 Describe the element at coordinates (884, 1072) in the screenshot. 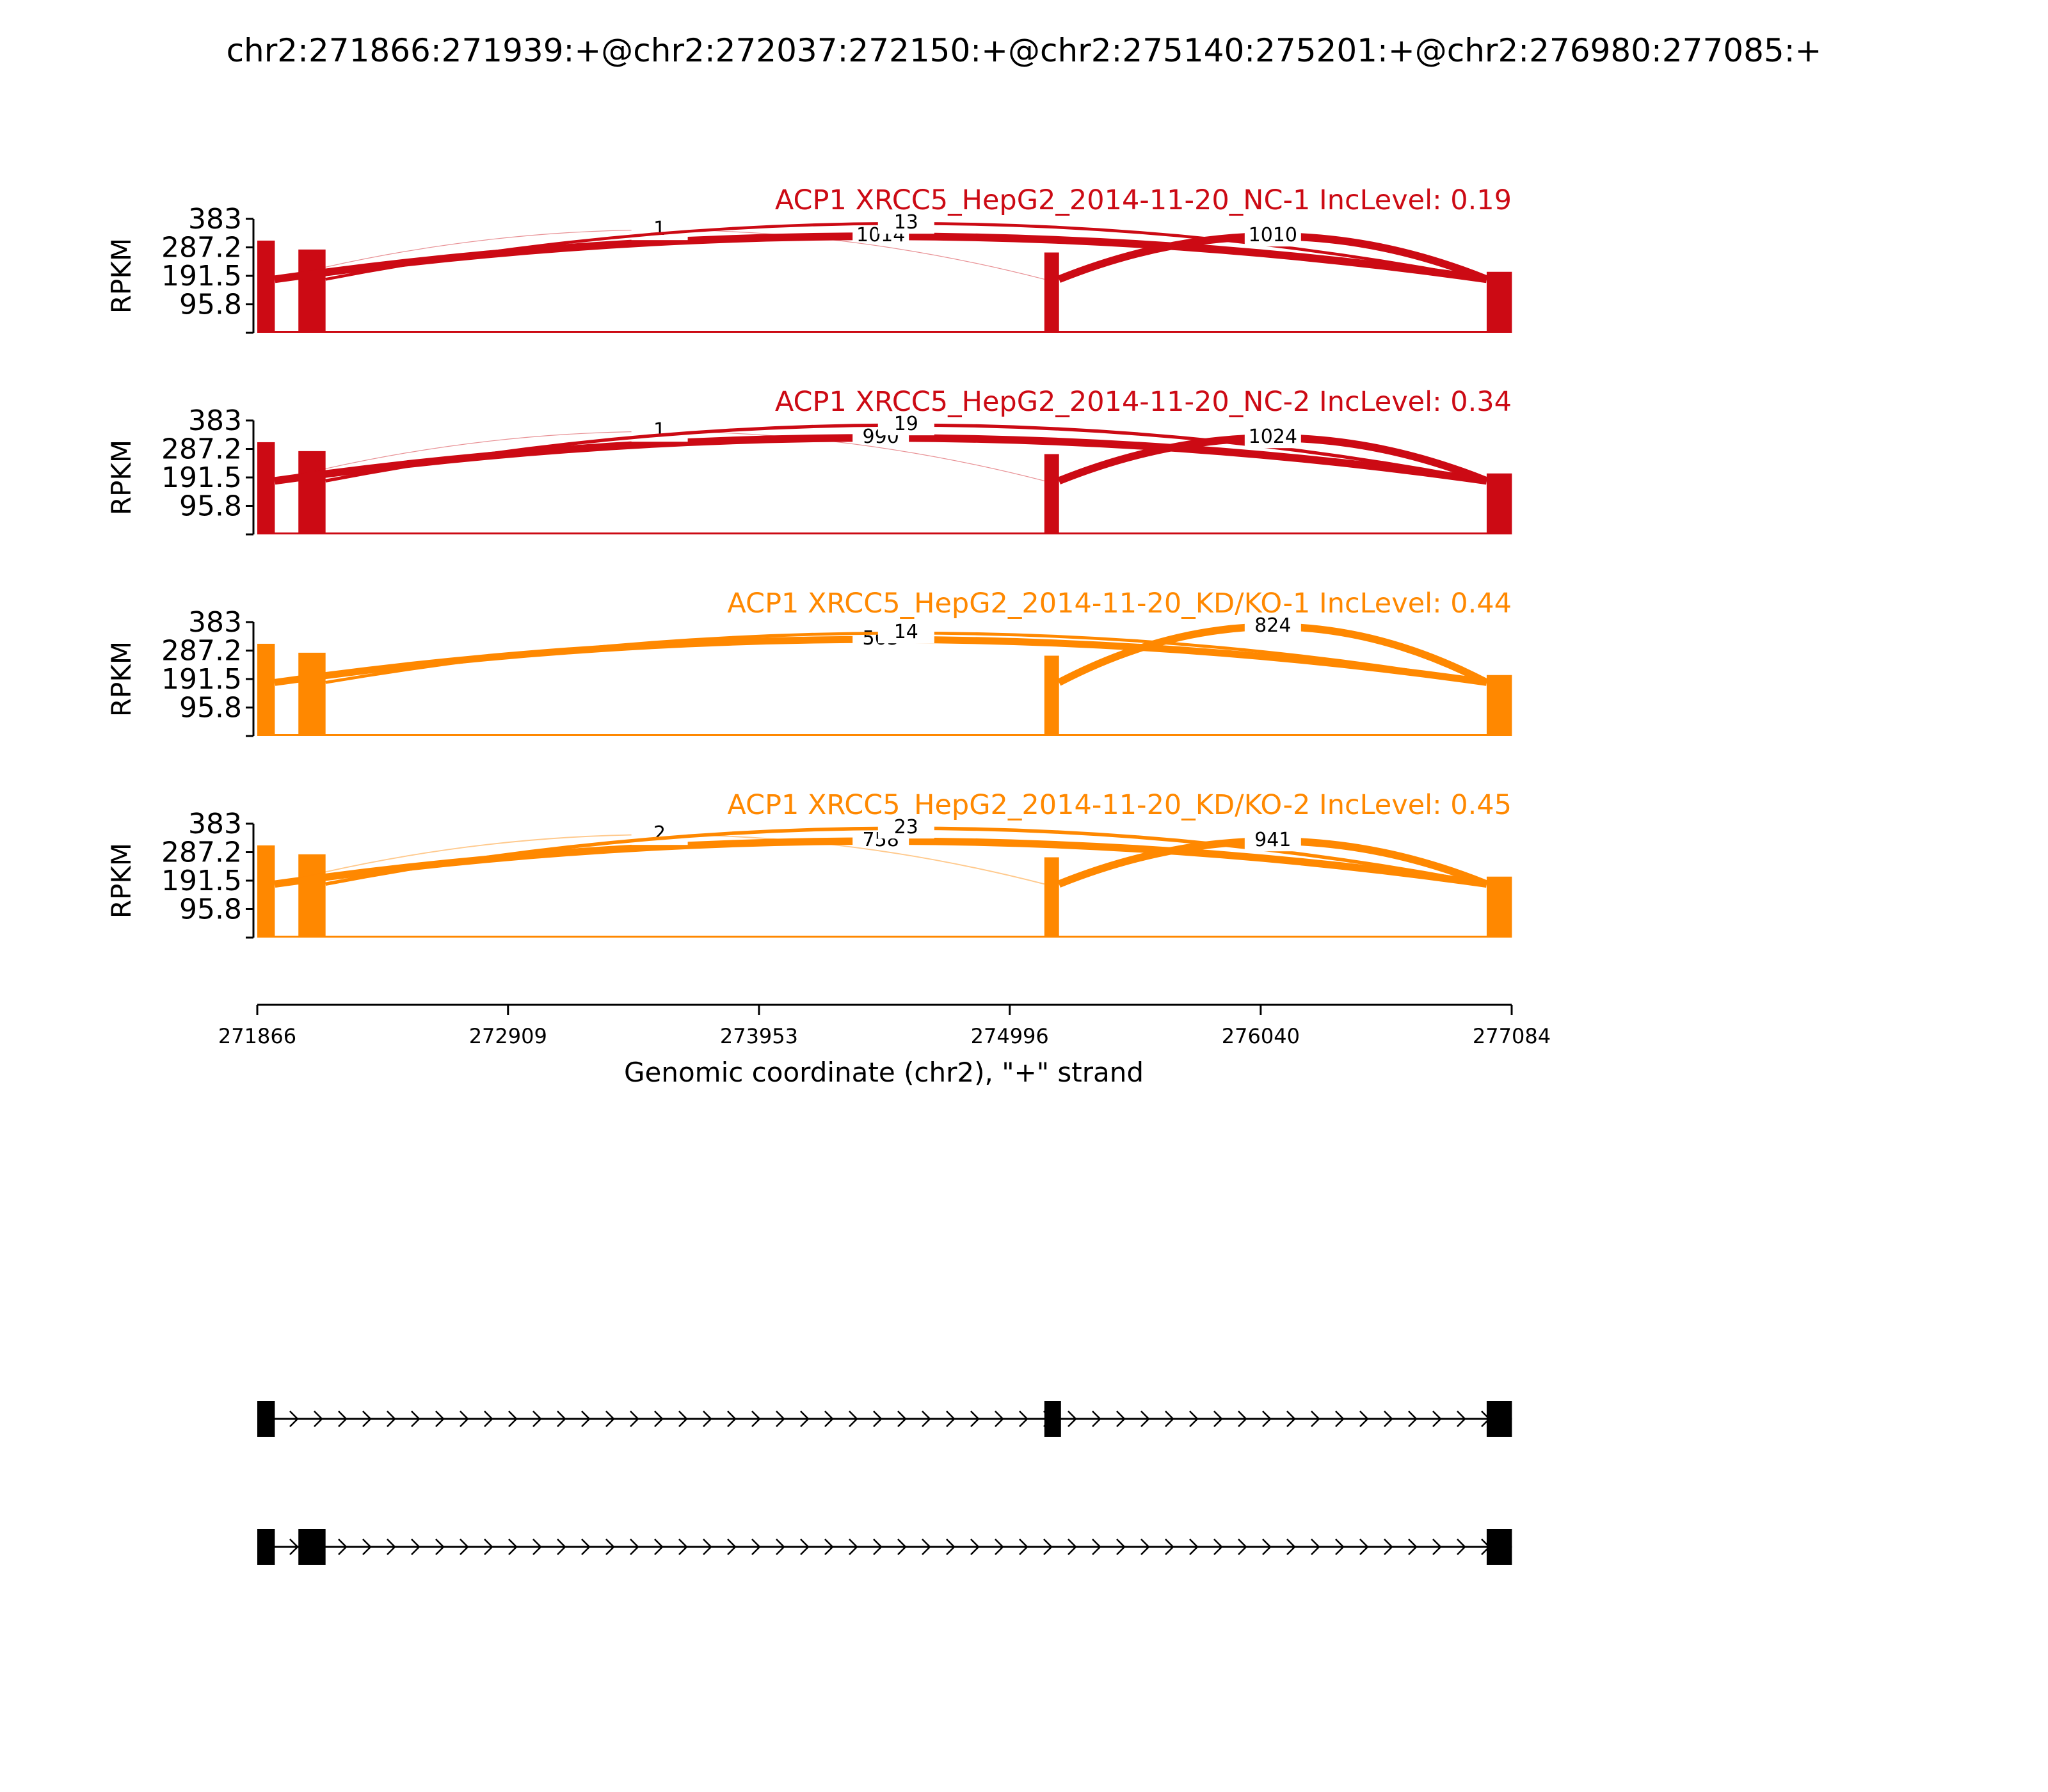

I see `x-axis-label: Genomic coordinate (chr2), "+" strand` at that location.